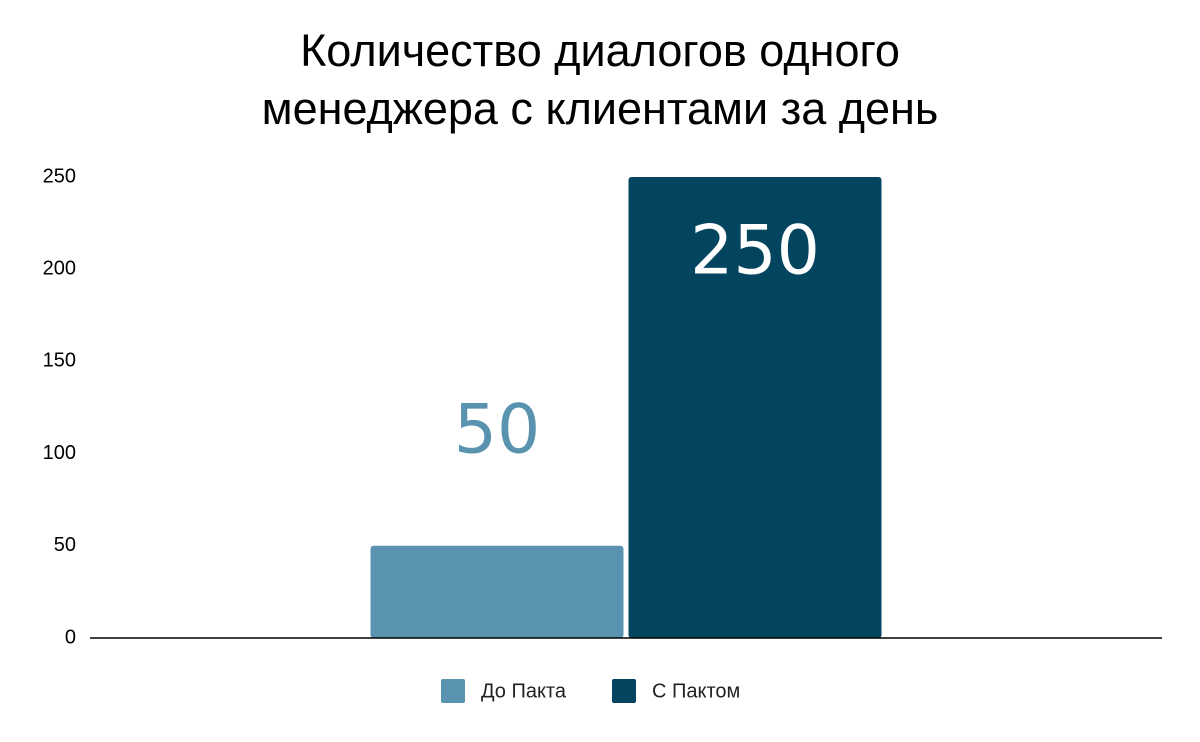  What do you see at coordinates (65, 545) in the screenshot?
I see `y-tick-label: 50` at bounding box center [65, 545].